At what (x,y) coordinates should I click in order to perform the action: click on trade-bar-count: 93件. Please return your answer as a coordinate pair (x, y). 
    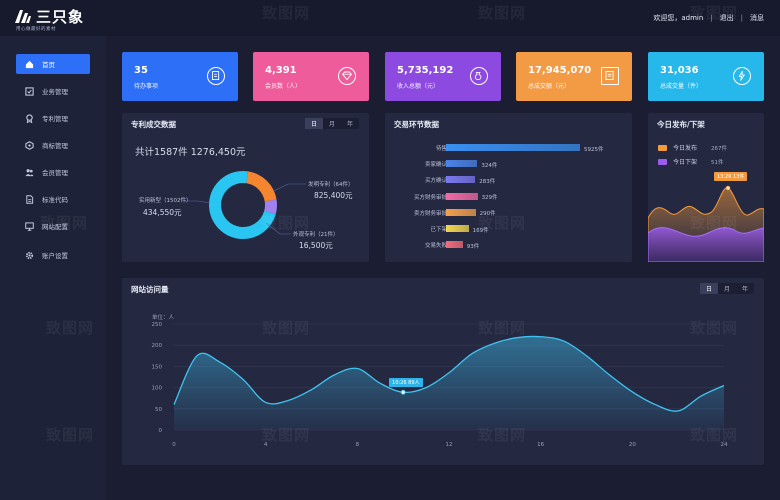
    Looking at the image, I should click on (473, 246).